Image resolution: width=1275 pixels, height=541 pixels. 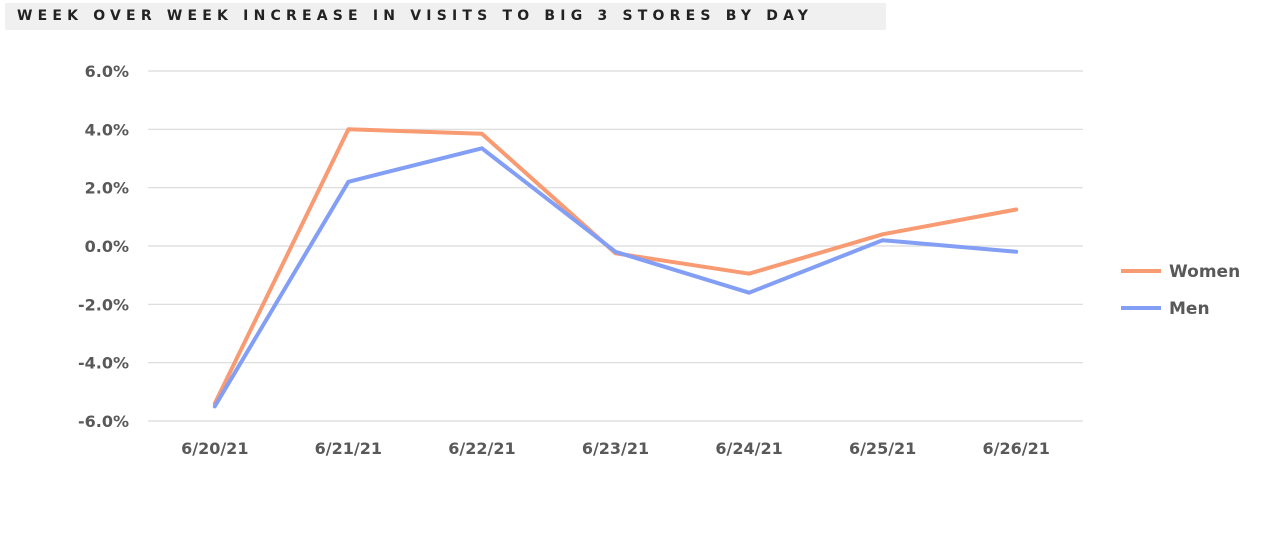 What do you see at coordinates (103, 421) in the screenshot?
I see `y-tick-label: -6.0%` at bounding box center [103, 421].